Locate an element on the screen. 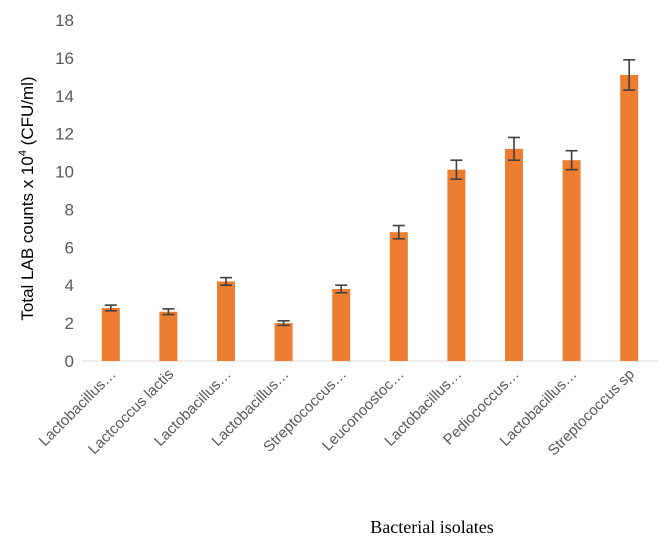 The image size is (668, 542). x-axis-label: Bacterial isolates is located at coordinates (431, 527).